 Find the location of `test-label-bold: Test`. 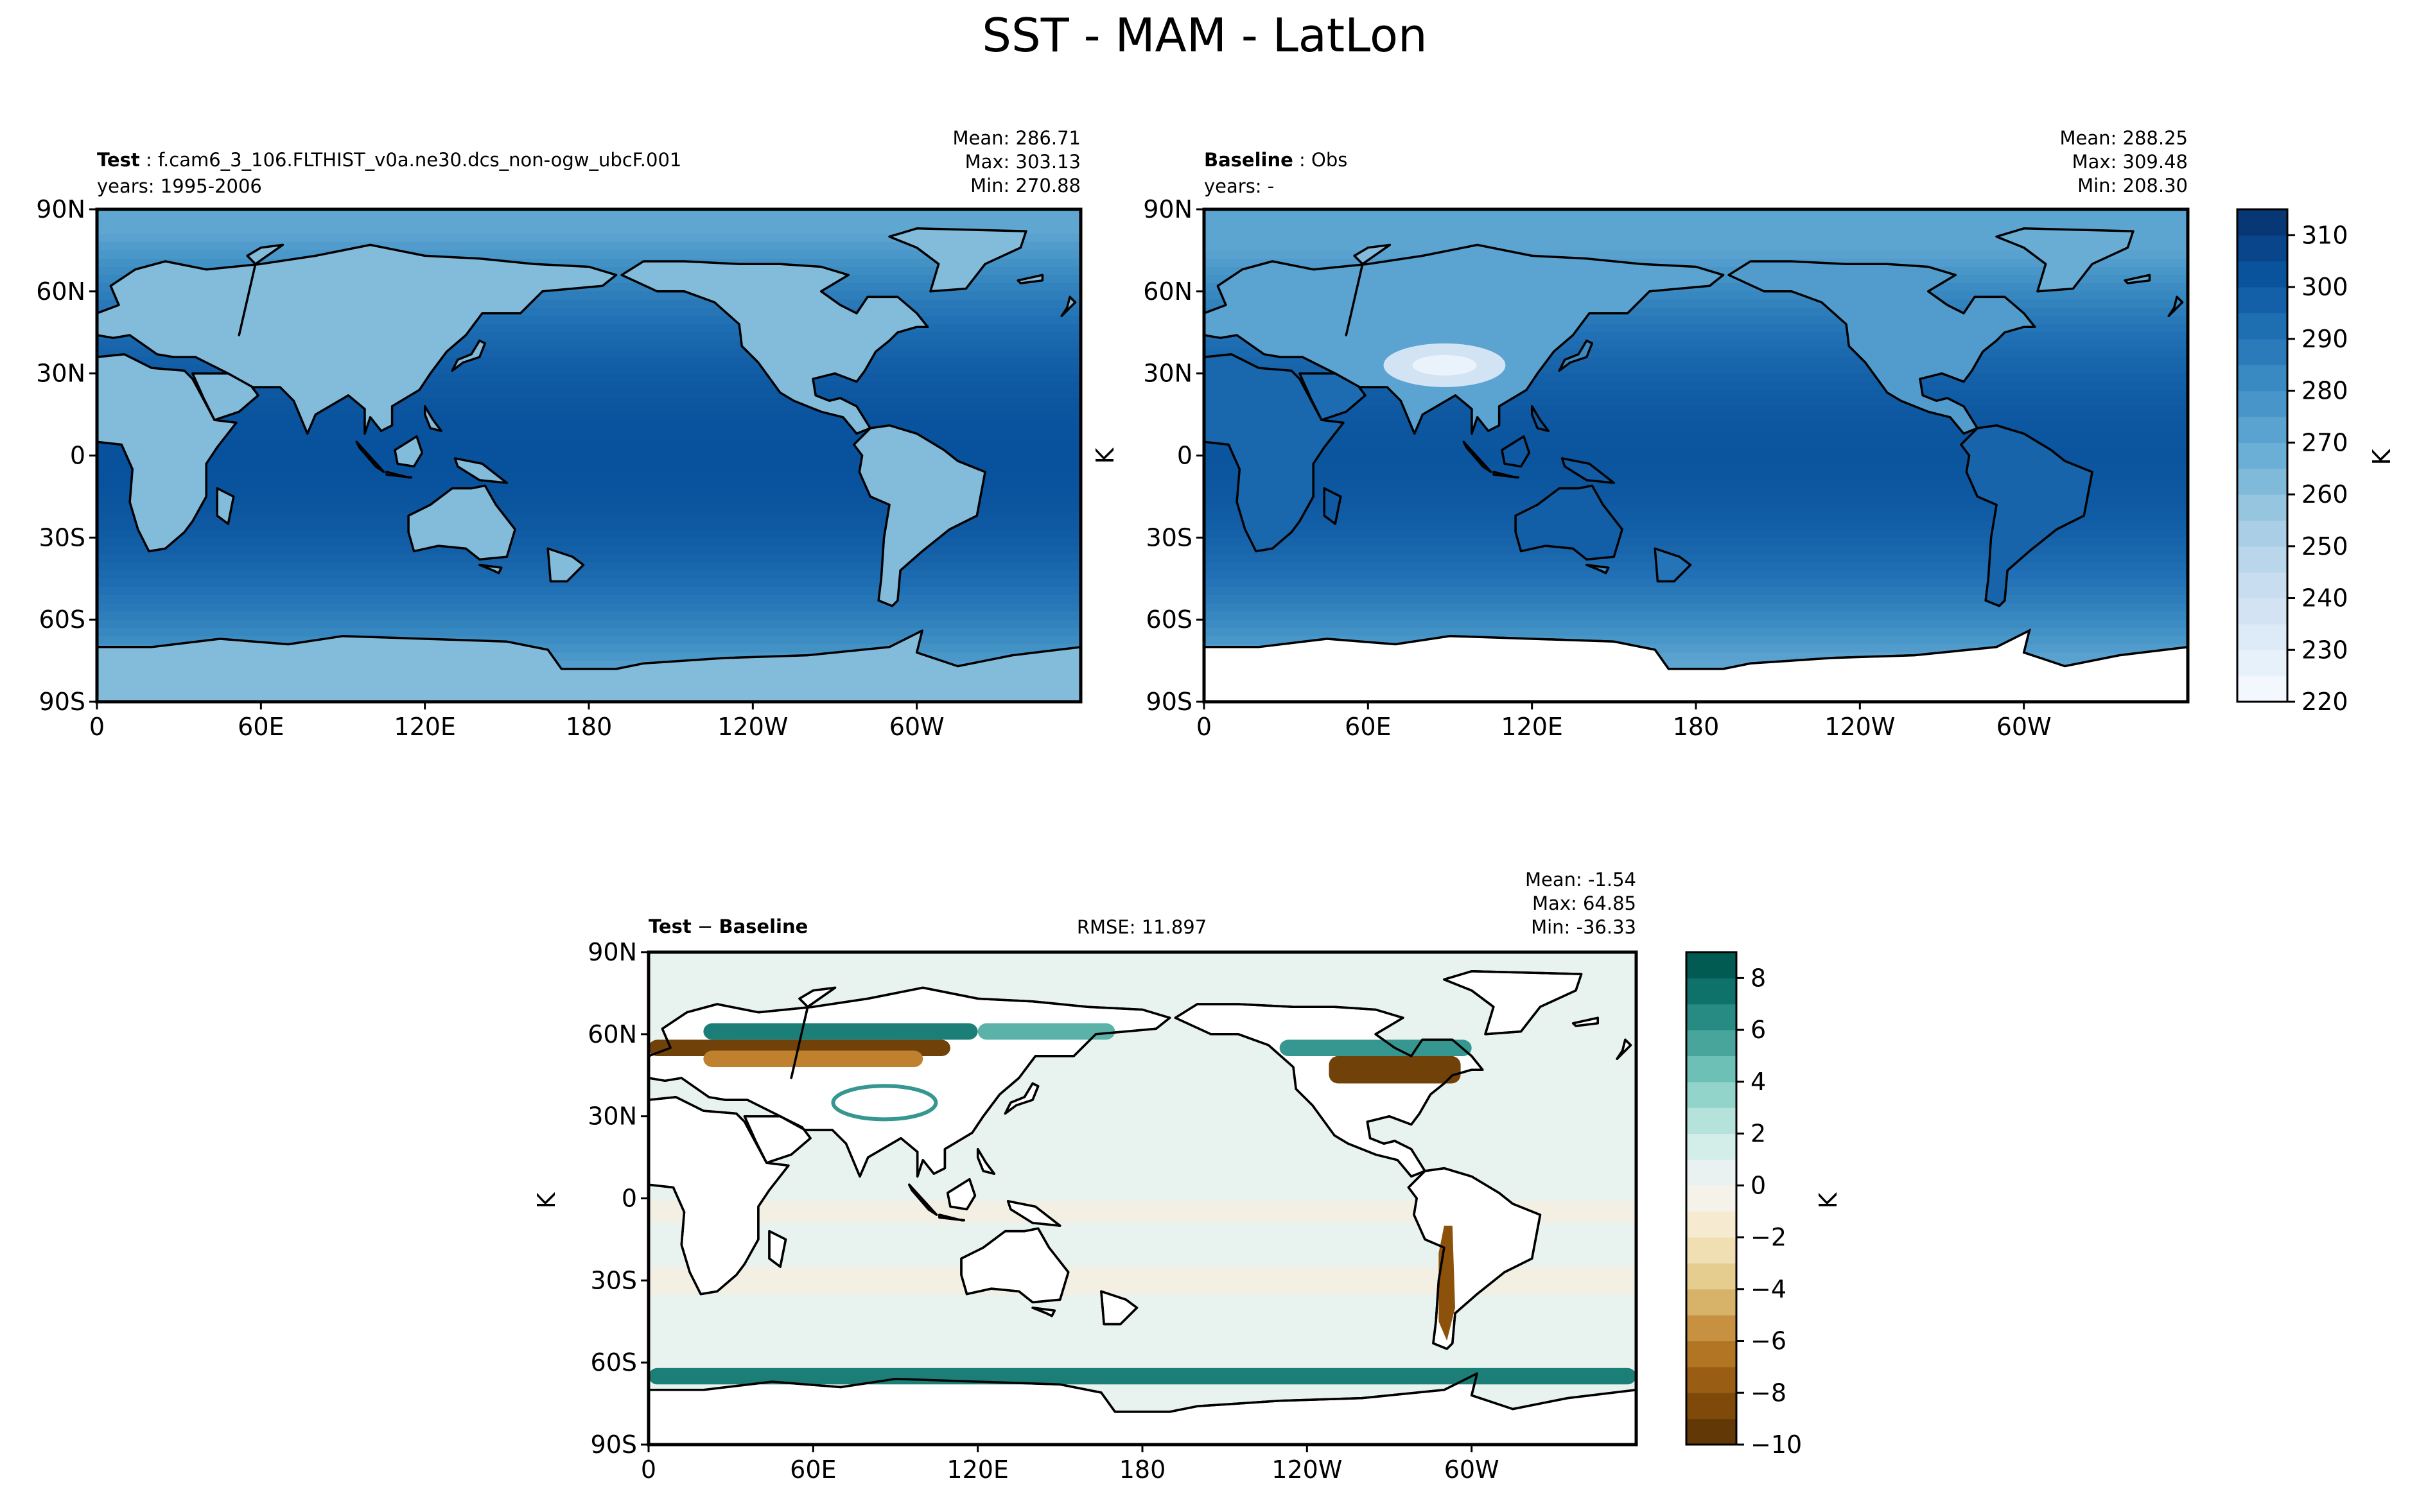

test-label-bold: Test is located at coordinates (118, 160).